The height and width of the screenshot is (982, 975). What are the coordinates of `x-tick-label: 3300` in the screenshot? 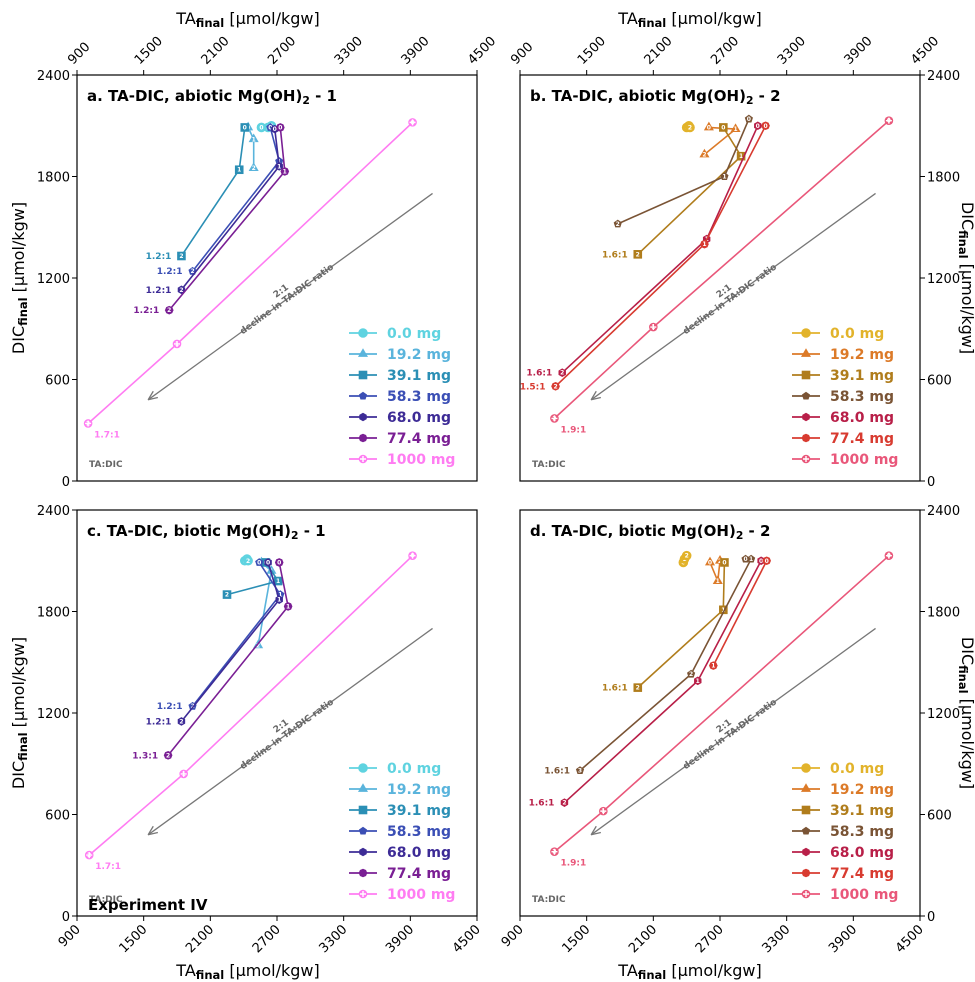 It's located at (349, 51).